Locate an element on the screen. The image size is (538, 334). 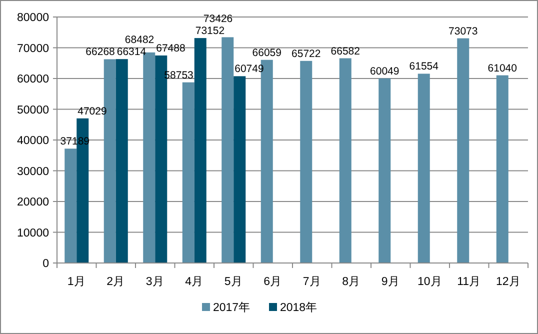
data-label: 60049 is located at coordinates (385, 71).